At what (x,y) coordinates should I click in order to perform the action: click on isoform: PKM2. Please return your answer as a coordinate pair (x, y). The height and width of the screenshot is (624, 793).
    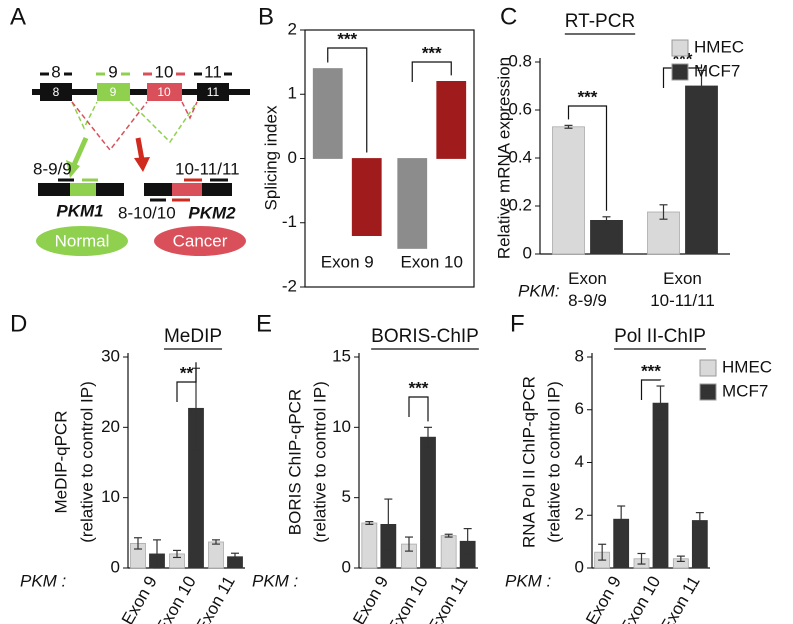
    Looking at the image, I should click on (212, 212).